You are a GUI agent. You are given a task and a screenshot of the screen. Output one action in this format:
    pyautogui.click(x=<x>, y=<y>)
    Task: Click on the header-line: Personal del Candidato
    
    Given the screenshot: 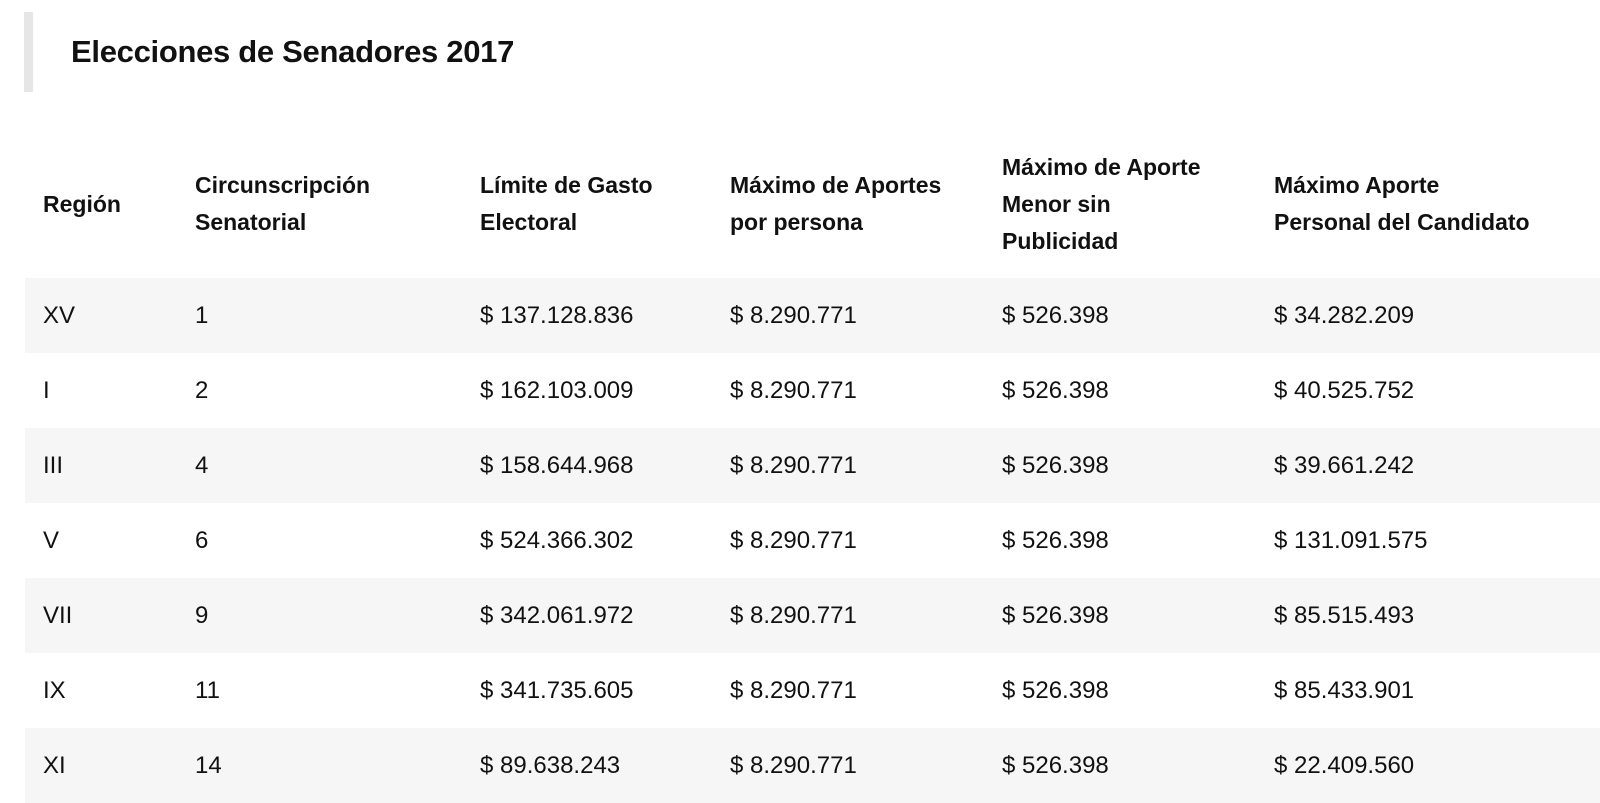 What is the action you would take?
    pyautogui.click(x=1402, y=222)
    